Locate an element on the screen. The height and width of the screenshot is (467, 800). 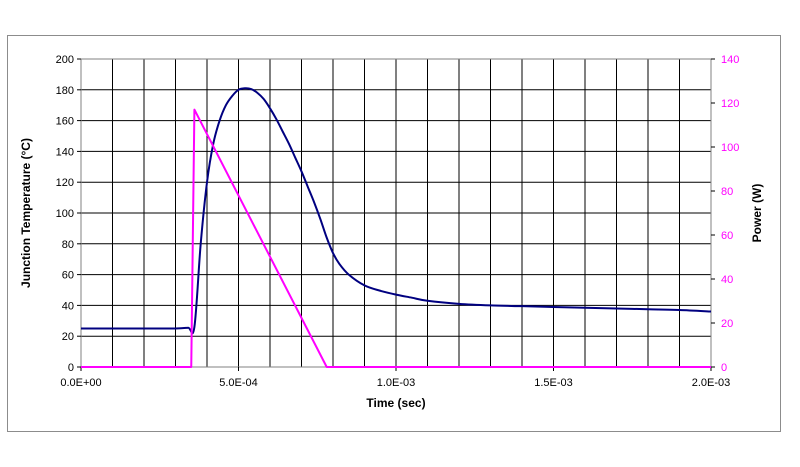
y2-tick-label: 40 is located at coordinates (727, 280).